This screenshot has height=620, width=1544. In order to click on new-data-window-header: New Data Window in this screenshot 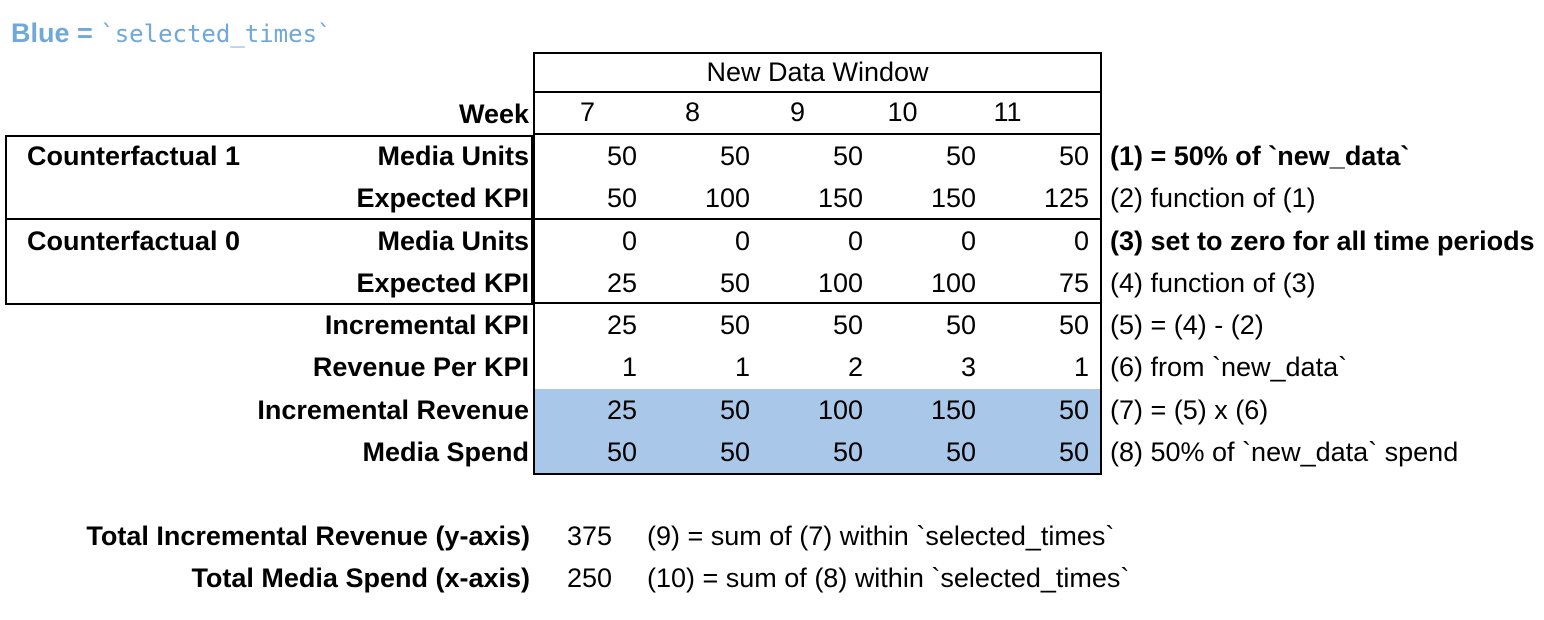, I will do `click(817, 72)`.